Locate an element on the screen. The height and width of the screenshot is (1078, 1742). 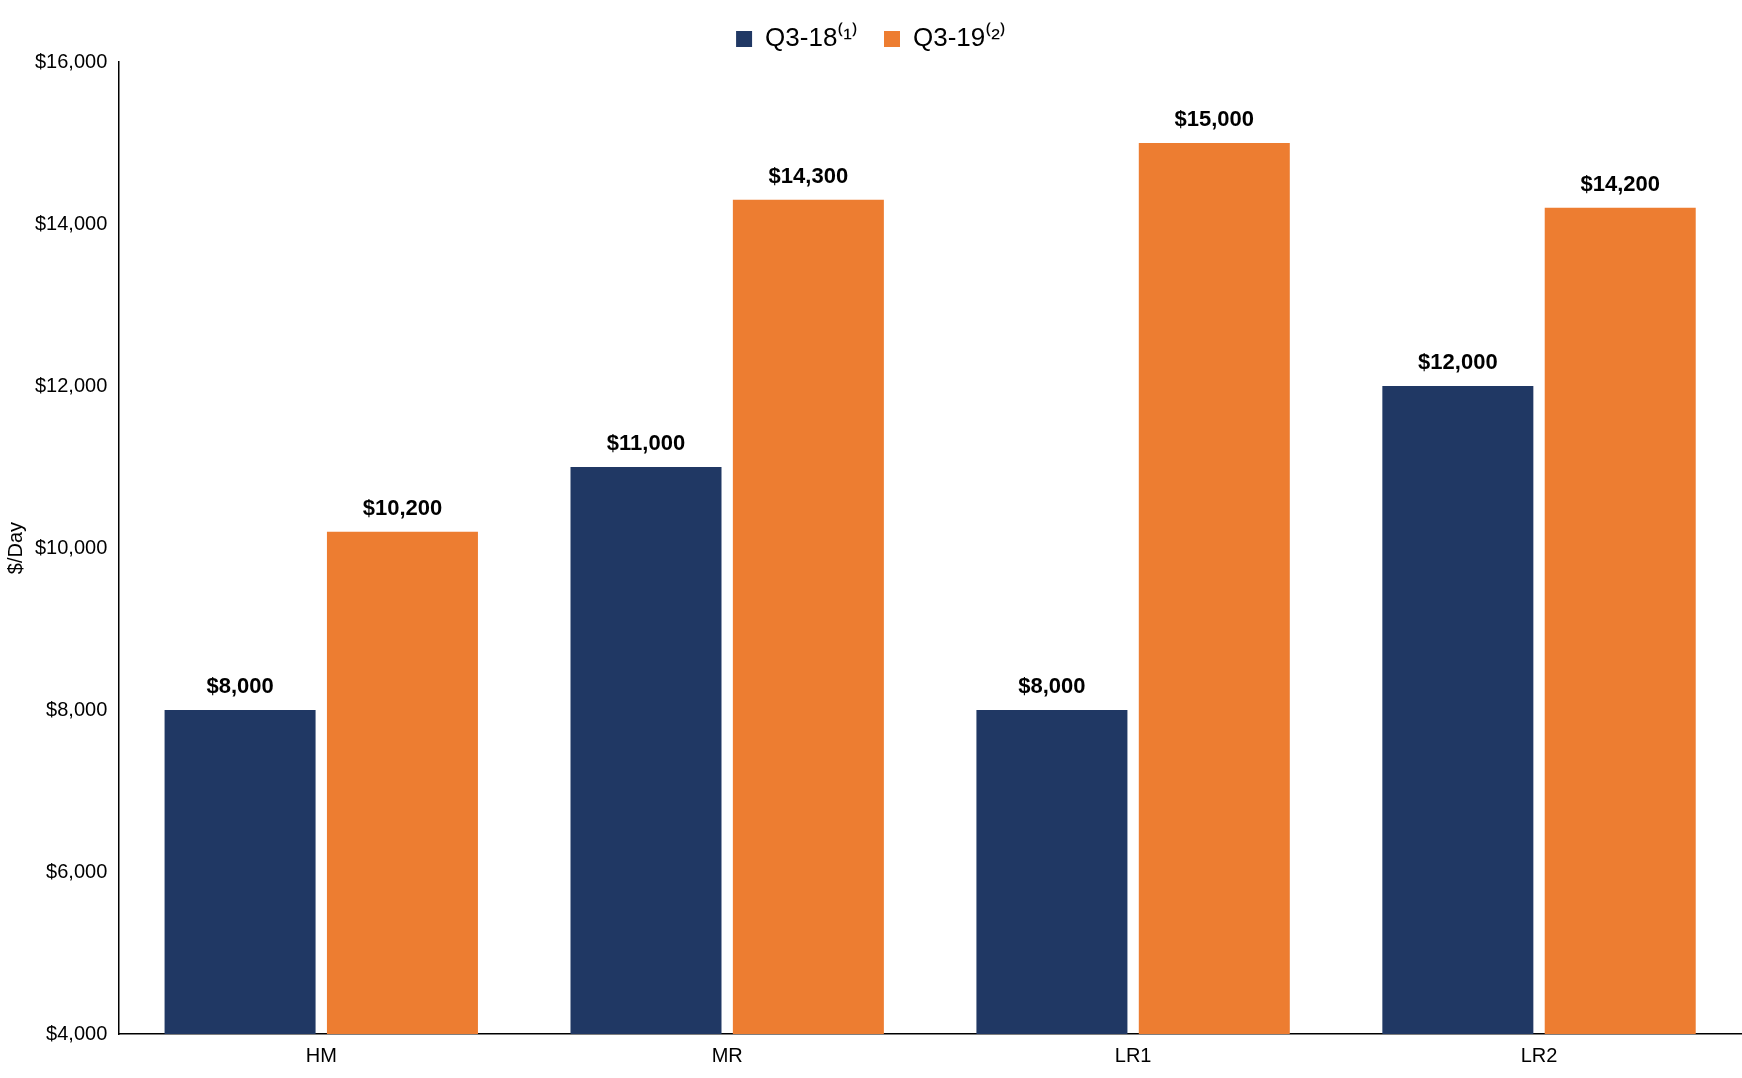
y-tick-label: $10,000 is located at coordinates (71, 546).